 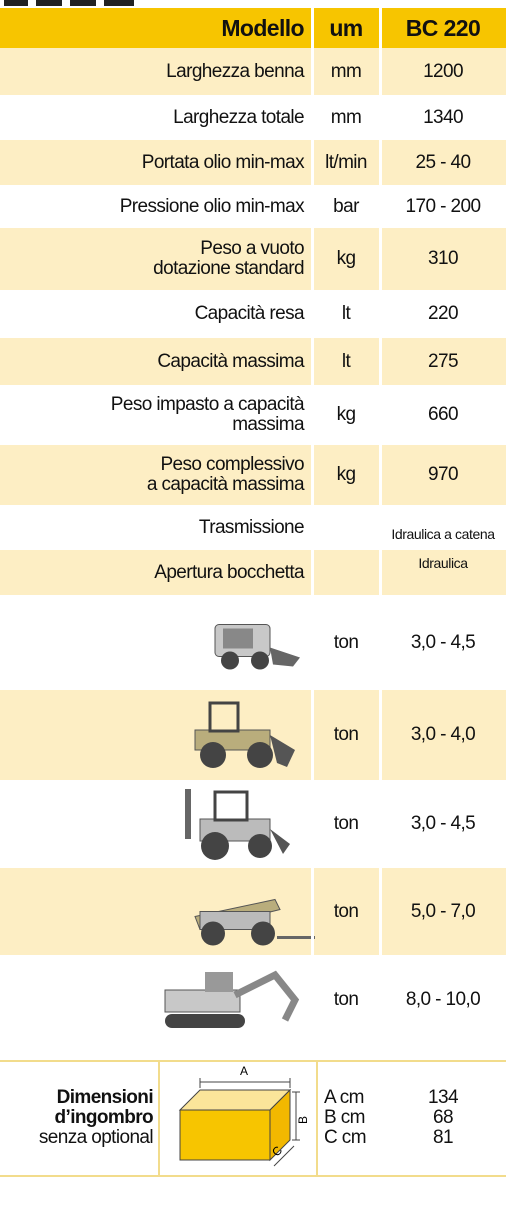 I want to click on row-value: 220, so click(x=443, y=314).